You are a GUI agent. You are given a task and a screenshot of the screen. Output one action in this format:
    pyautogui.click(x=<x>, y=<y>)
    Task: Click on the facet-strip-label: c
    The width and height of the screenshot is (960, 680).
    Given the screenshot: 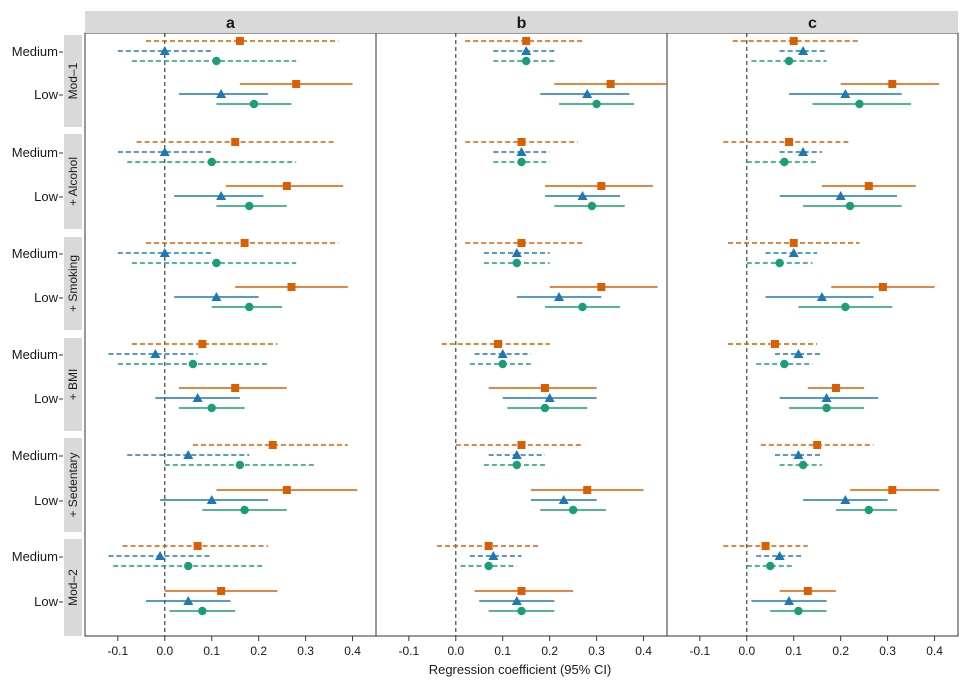 What is the action you would take?
    pyautogui.click(x=812, y=23)
    